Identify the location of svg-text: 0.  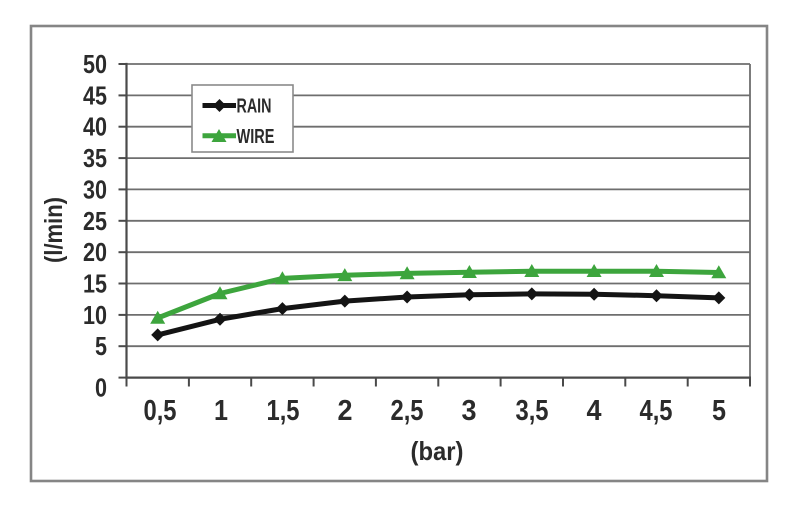
(101, 388).